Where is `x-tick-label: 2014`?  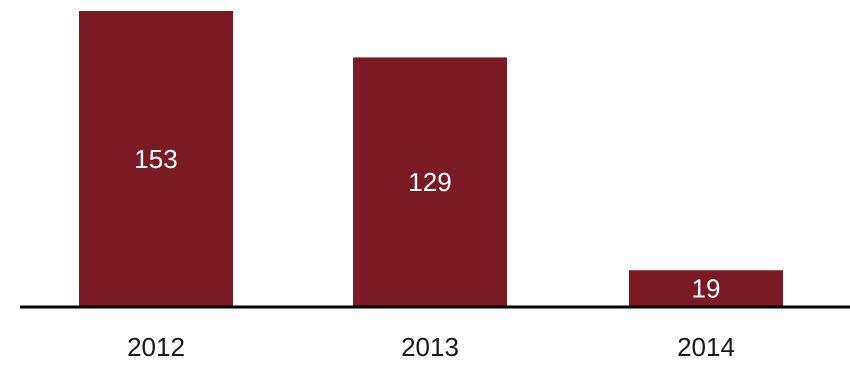
x-tick-label: 2014 is located at coordinates (706, 347).